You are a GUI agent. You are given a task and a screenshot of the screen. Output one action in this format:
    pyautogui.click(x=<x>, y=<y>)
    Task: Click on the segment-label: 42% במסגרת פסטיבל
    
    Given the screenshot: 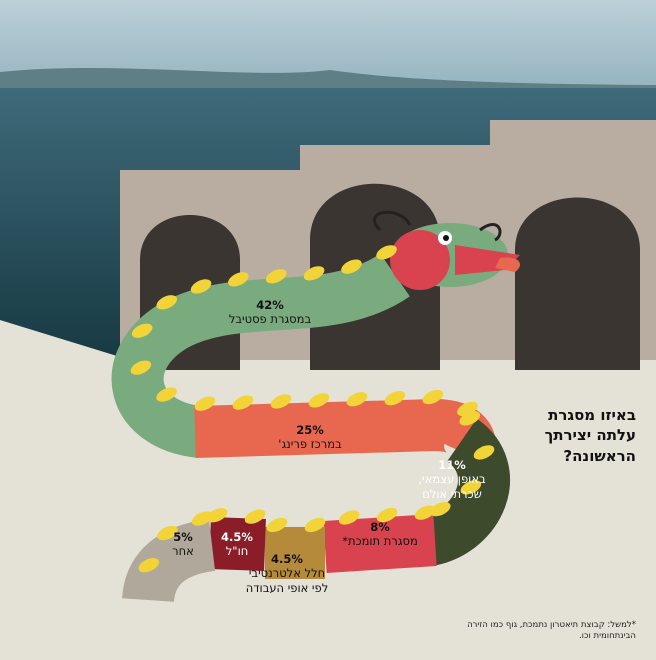 What is the action you would take?
    pyautogui.click(x=270, y=312)
    